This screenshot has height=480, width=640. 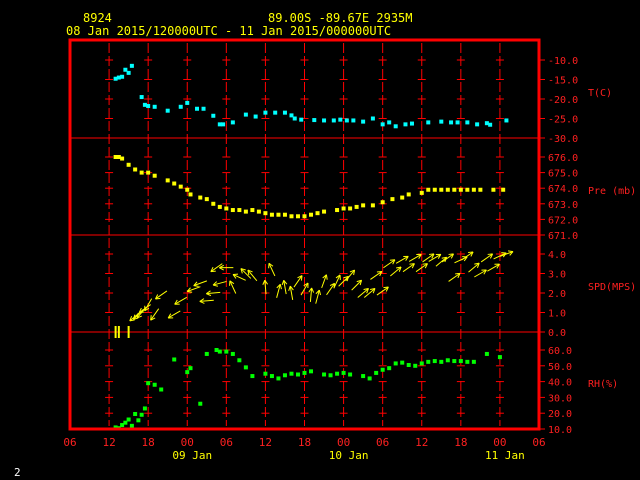 What do you see at coordinates (560, 383) in the screenshot?
I see `y-tick-label: 40.0` at bounding box center [560, 383].